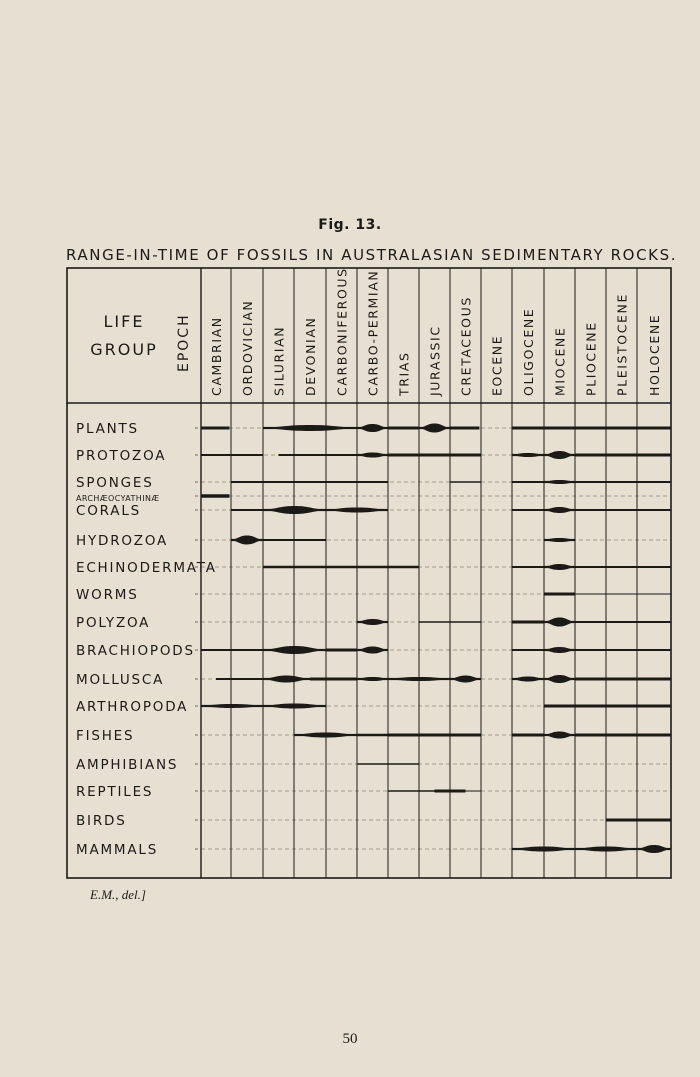  Describe the element at coordinates (216, 356) in the screenshot. I see `period-label: CAMBRIAN` at that location.